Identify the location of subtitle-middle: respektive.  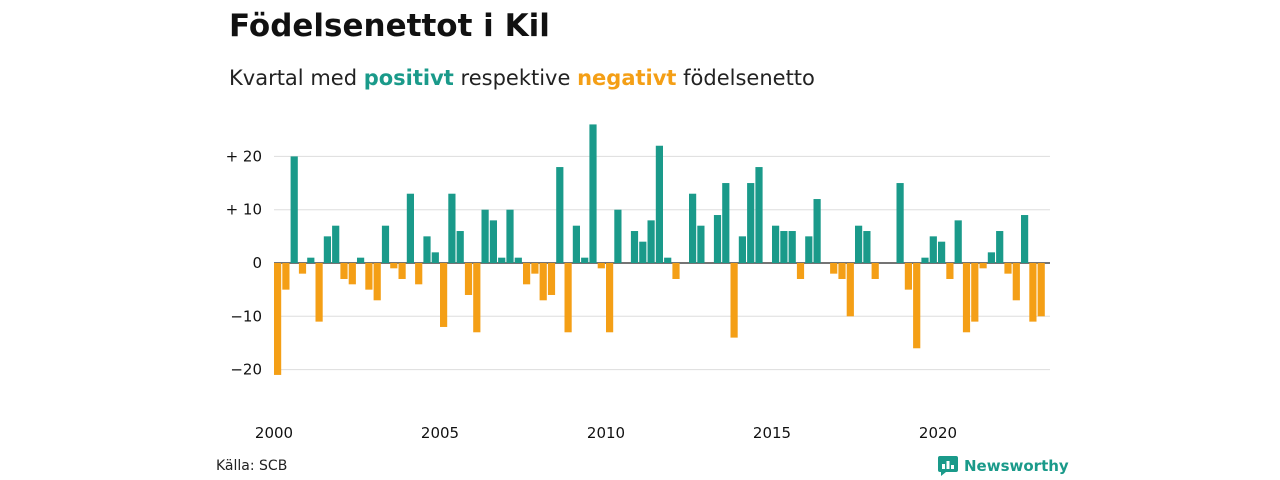
(515, 78).